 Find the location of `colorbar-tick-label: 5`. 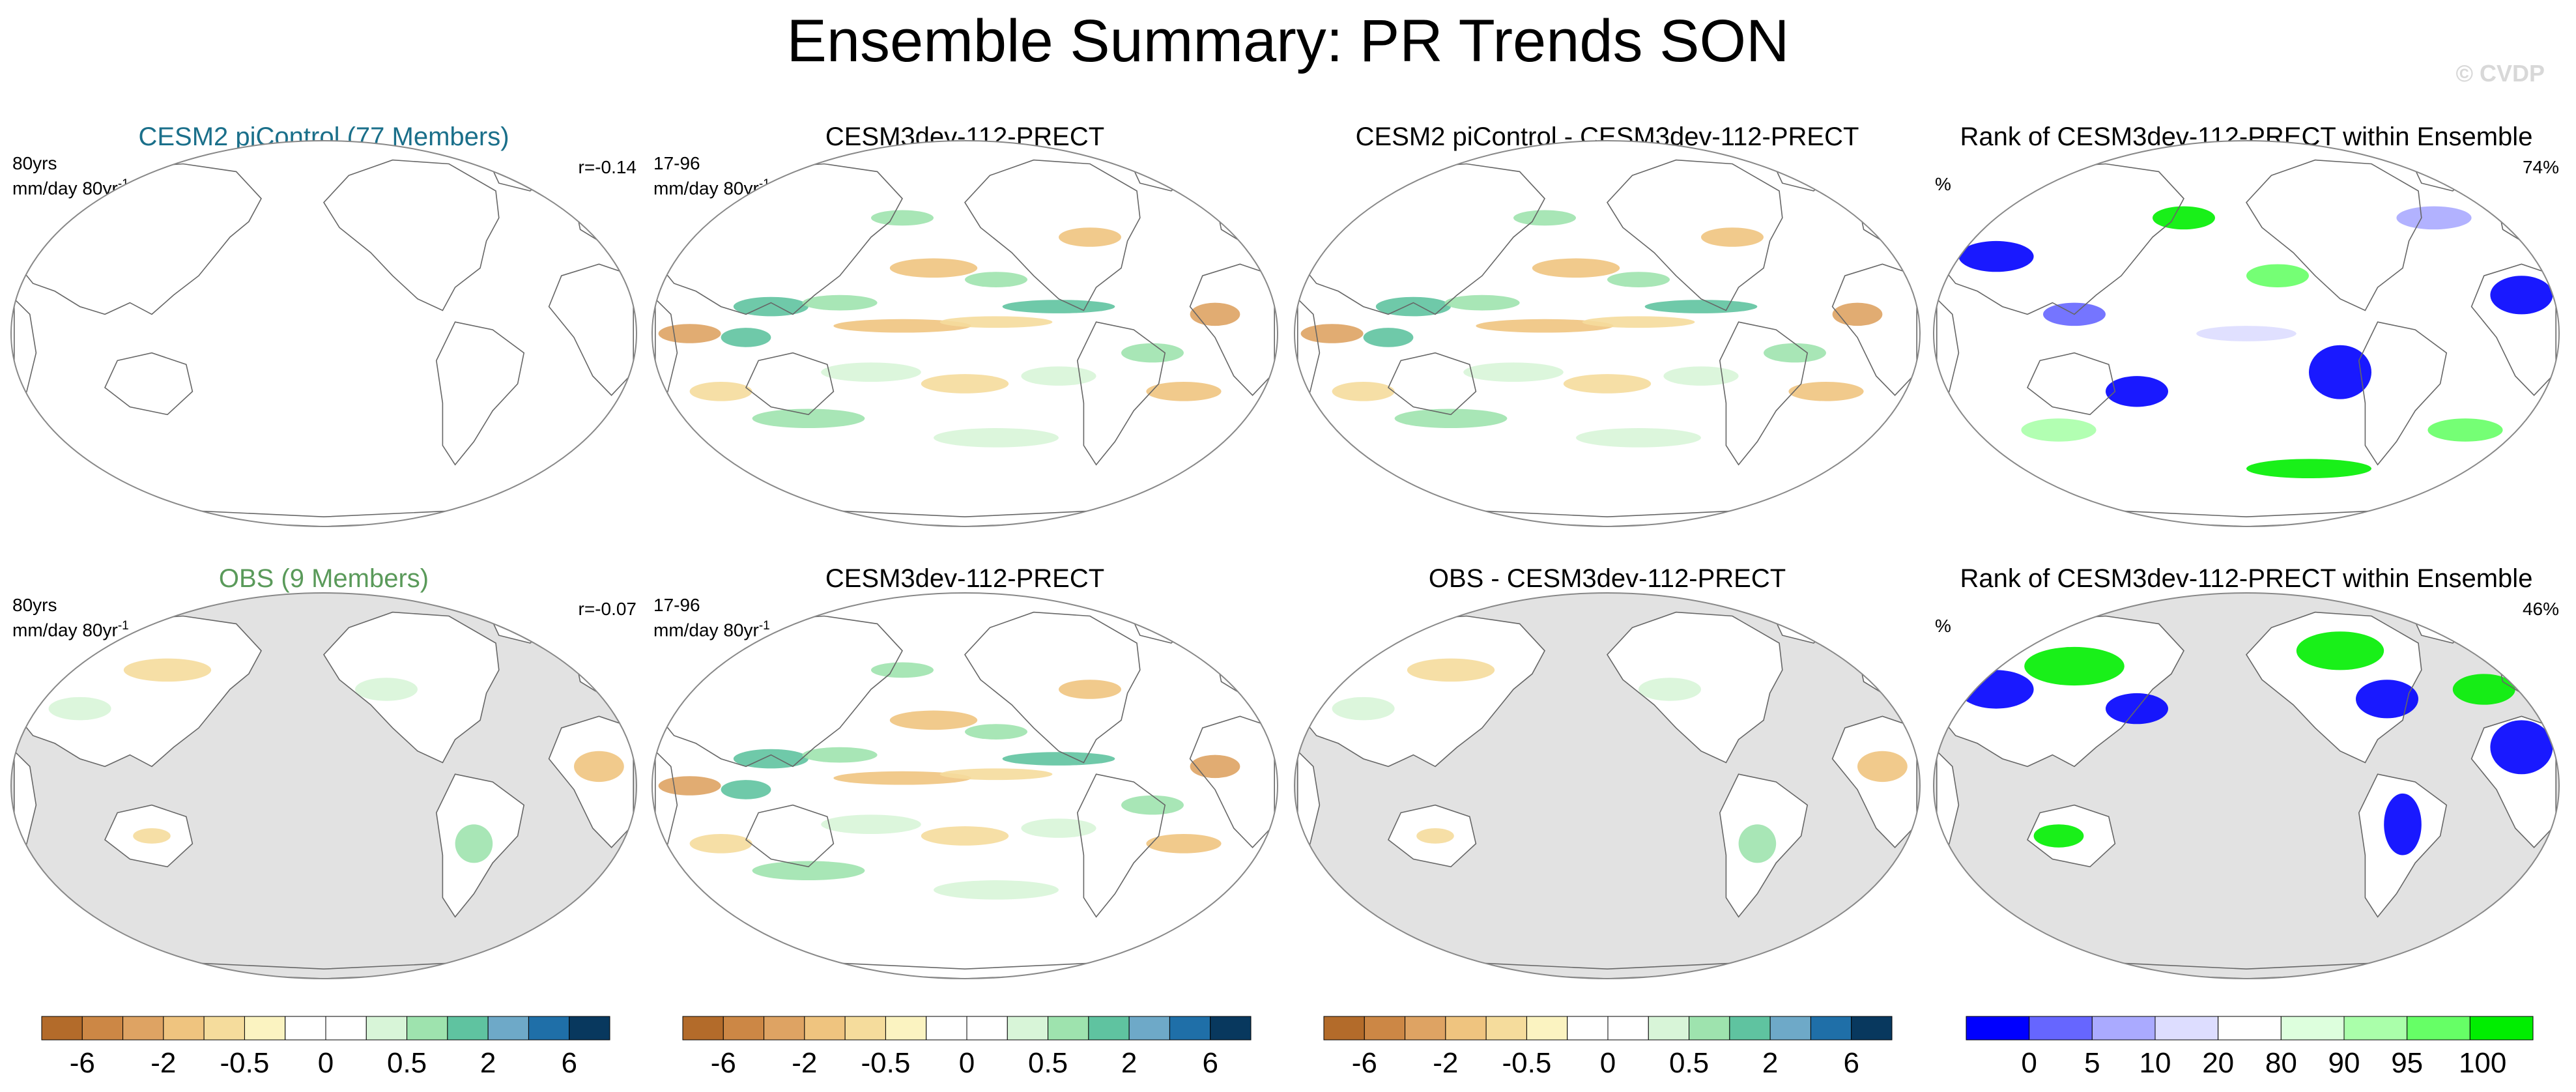

colorbar-tick-label: 5 is located at coordinates (2092, 1063).